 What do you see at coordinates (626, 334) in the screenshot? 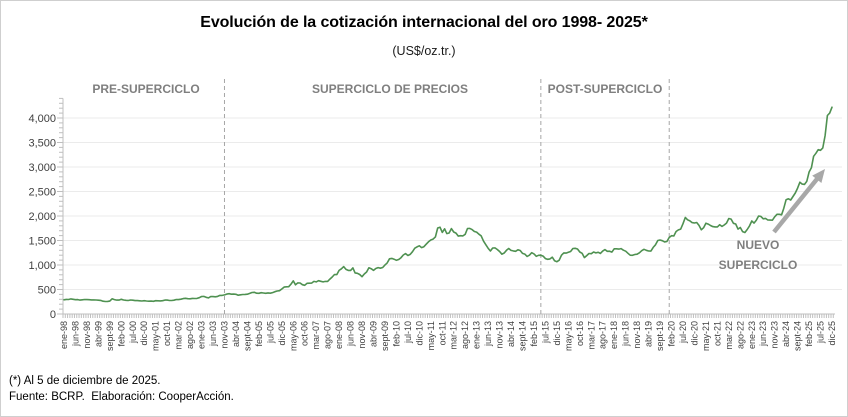
I see `x-tick-label: jun-18` at bounding box center [626, 334].